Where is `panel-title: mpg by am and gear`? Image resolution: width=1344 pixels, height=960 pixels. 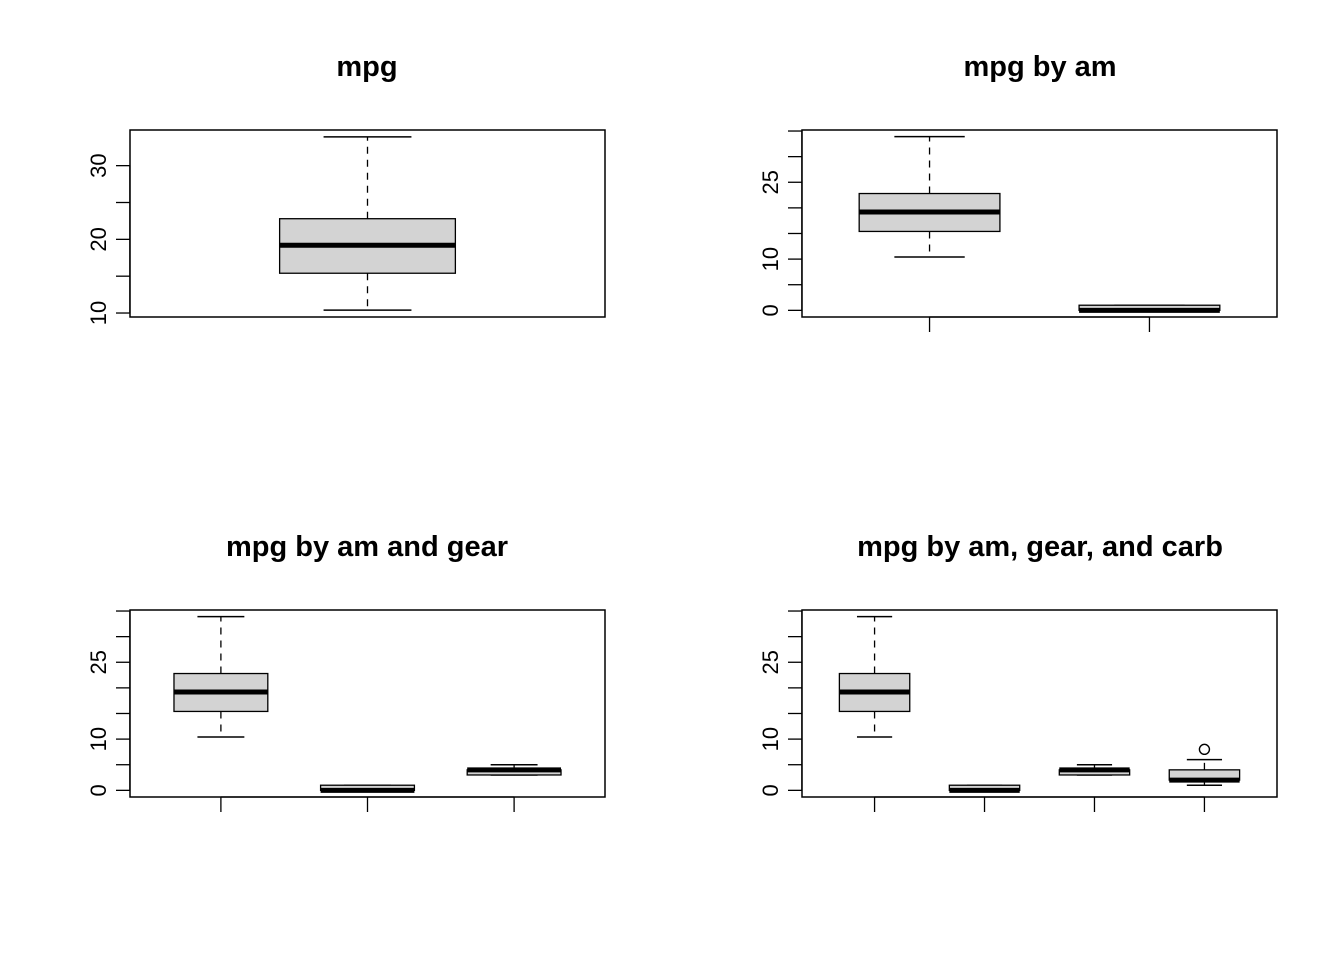 panel-title: mpg by am and gear is located at coordinates (367, 547).